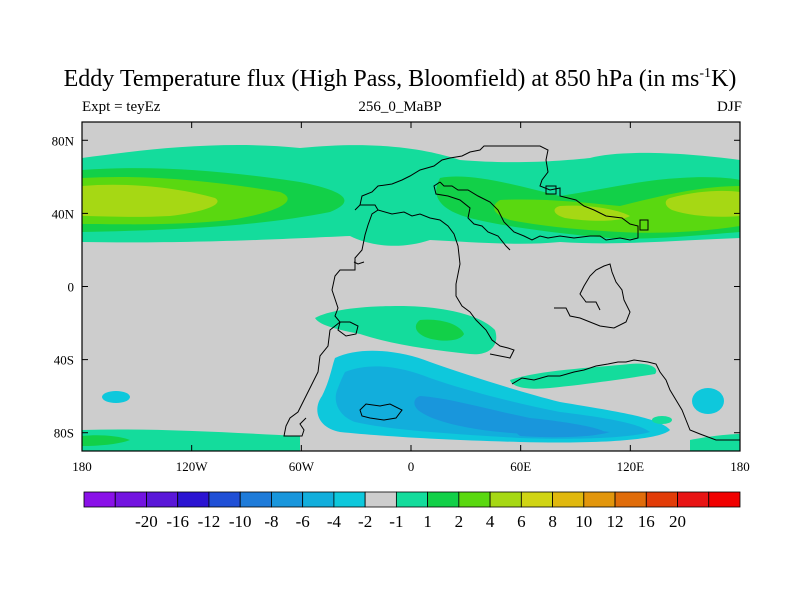 The height and width of the screenshot is (600, 800). Describe the element at coordinates (302, 466) in the screenshot. I see `x-tick-label: 60W` at that location.